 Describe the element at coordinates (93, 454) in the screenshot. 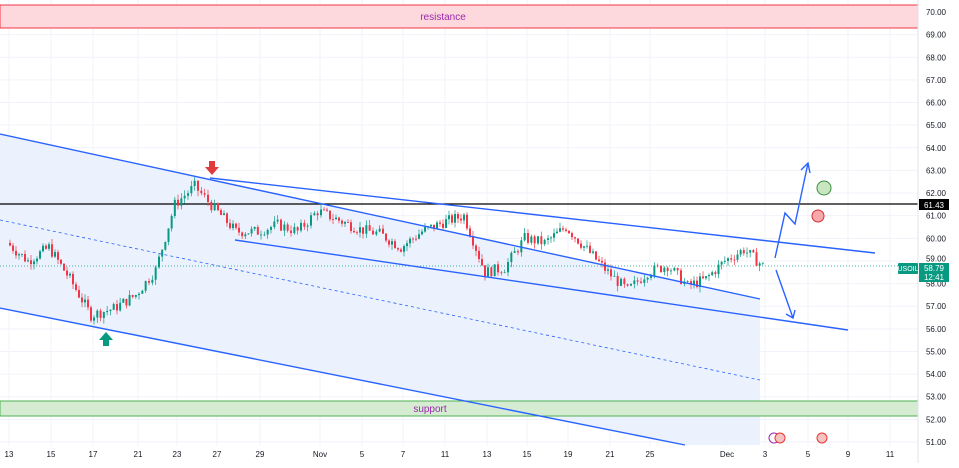

I see `x-tick-label: 17` at that location.